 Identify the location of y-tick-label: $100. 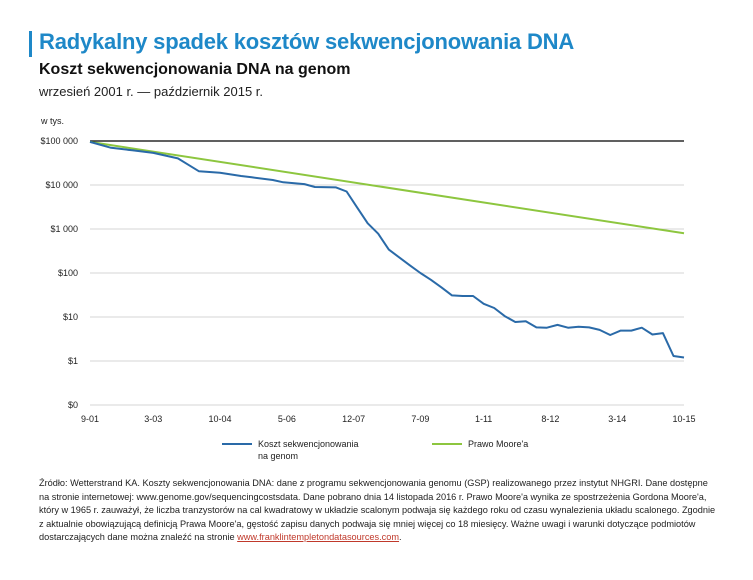
(68, 273).